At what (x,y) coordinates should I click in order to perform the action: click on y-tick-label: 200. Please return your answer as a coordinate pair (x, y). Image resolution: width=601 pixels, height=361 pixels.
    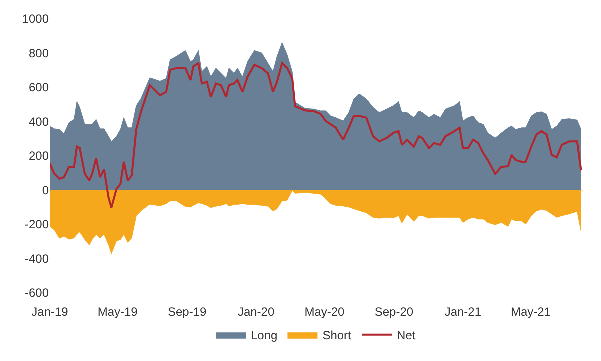
    Looking at the image, I should click on (39, 156).